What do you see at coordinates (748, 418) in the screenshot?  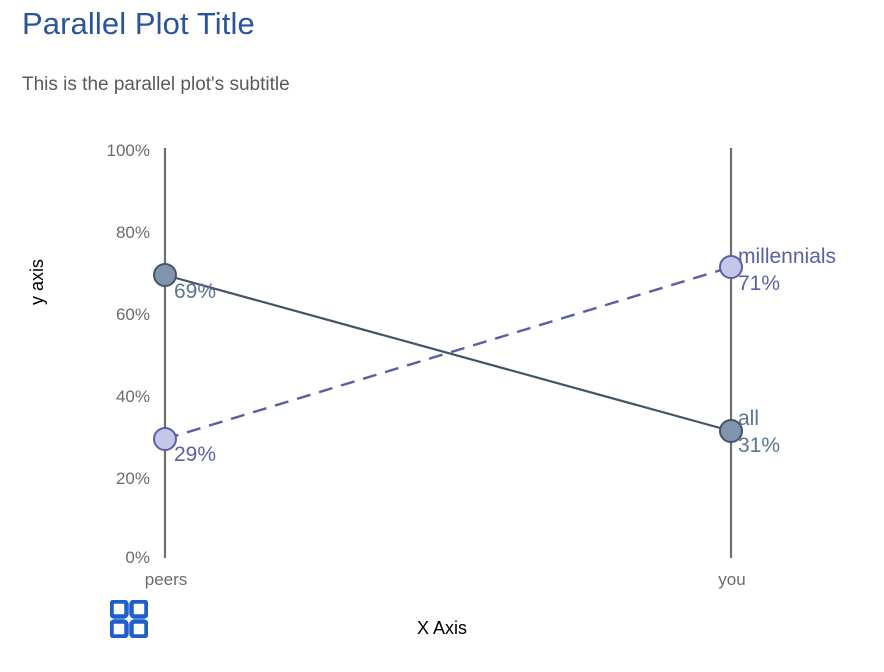 I see `series-name-label-all: all` at bounding box center [748, 418].